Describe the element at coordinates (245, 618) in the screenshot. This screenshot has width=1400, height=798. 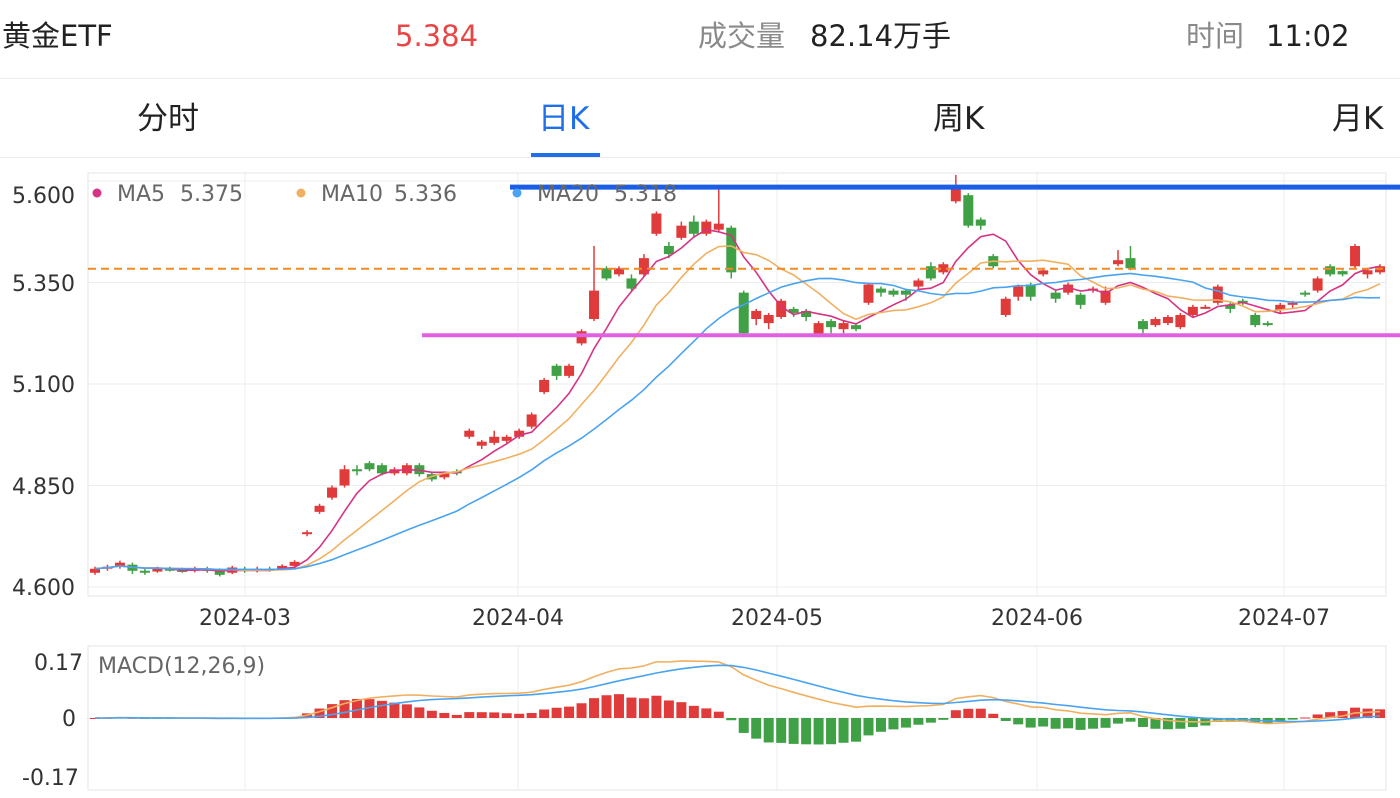
I see `date-tick: 2024-03` at that location.